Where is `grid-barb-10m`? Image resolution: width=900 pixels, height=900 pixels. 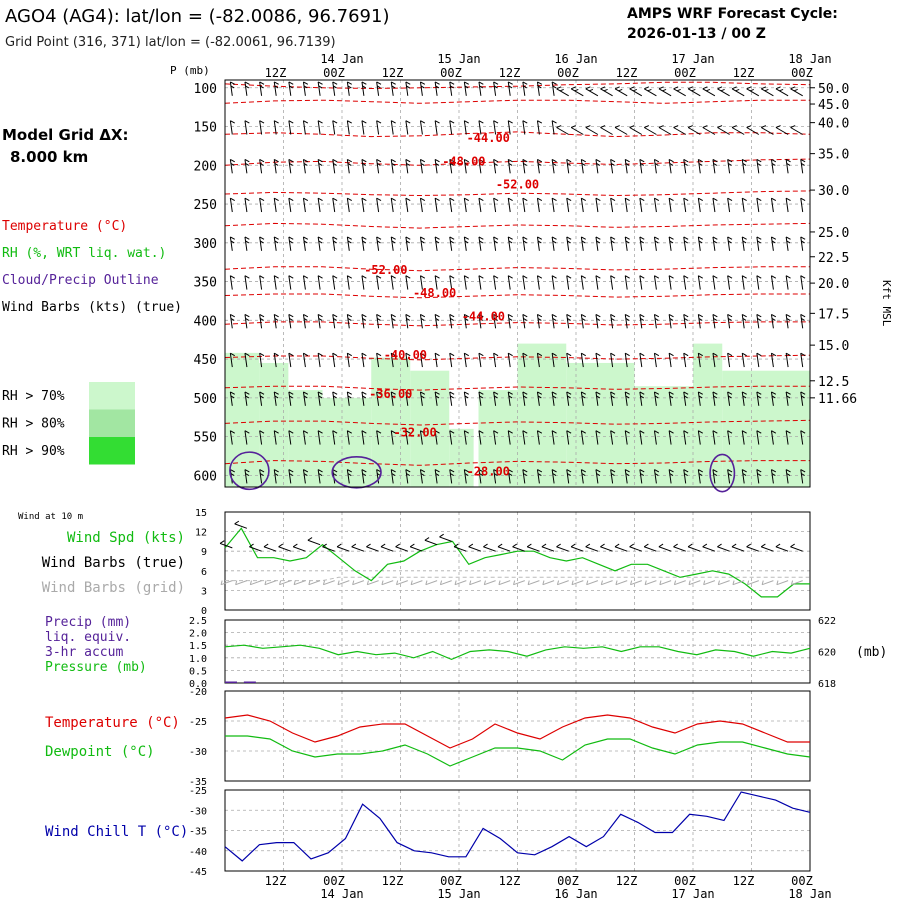
grid-barb-10m is located at coordinates (431, 583).